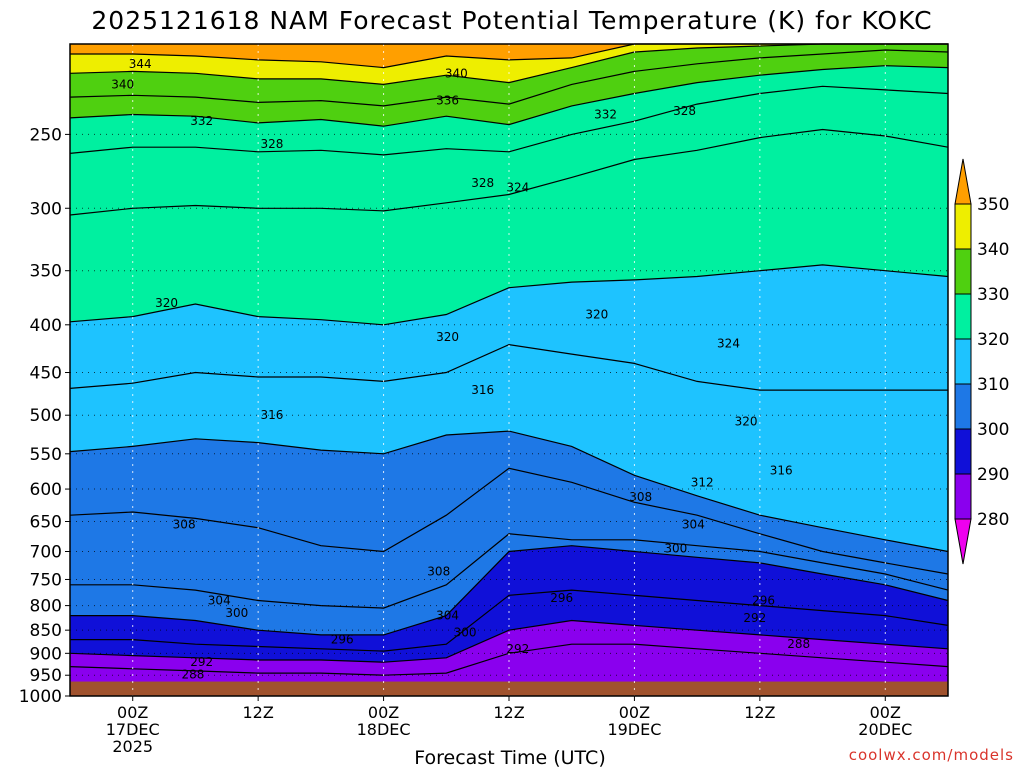 The image size is (1024, 768). I want to click on y-tick-label: 750, so click(46, 580).